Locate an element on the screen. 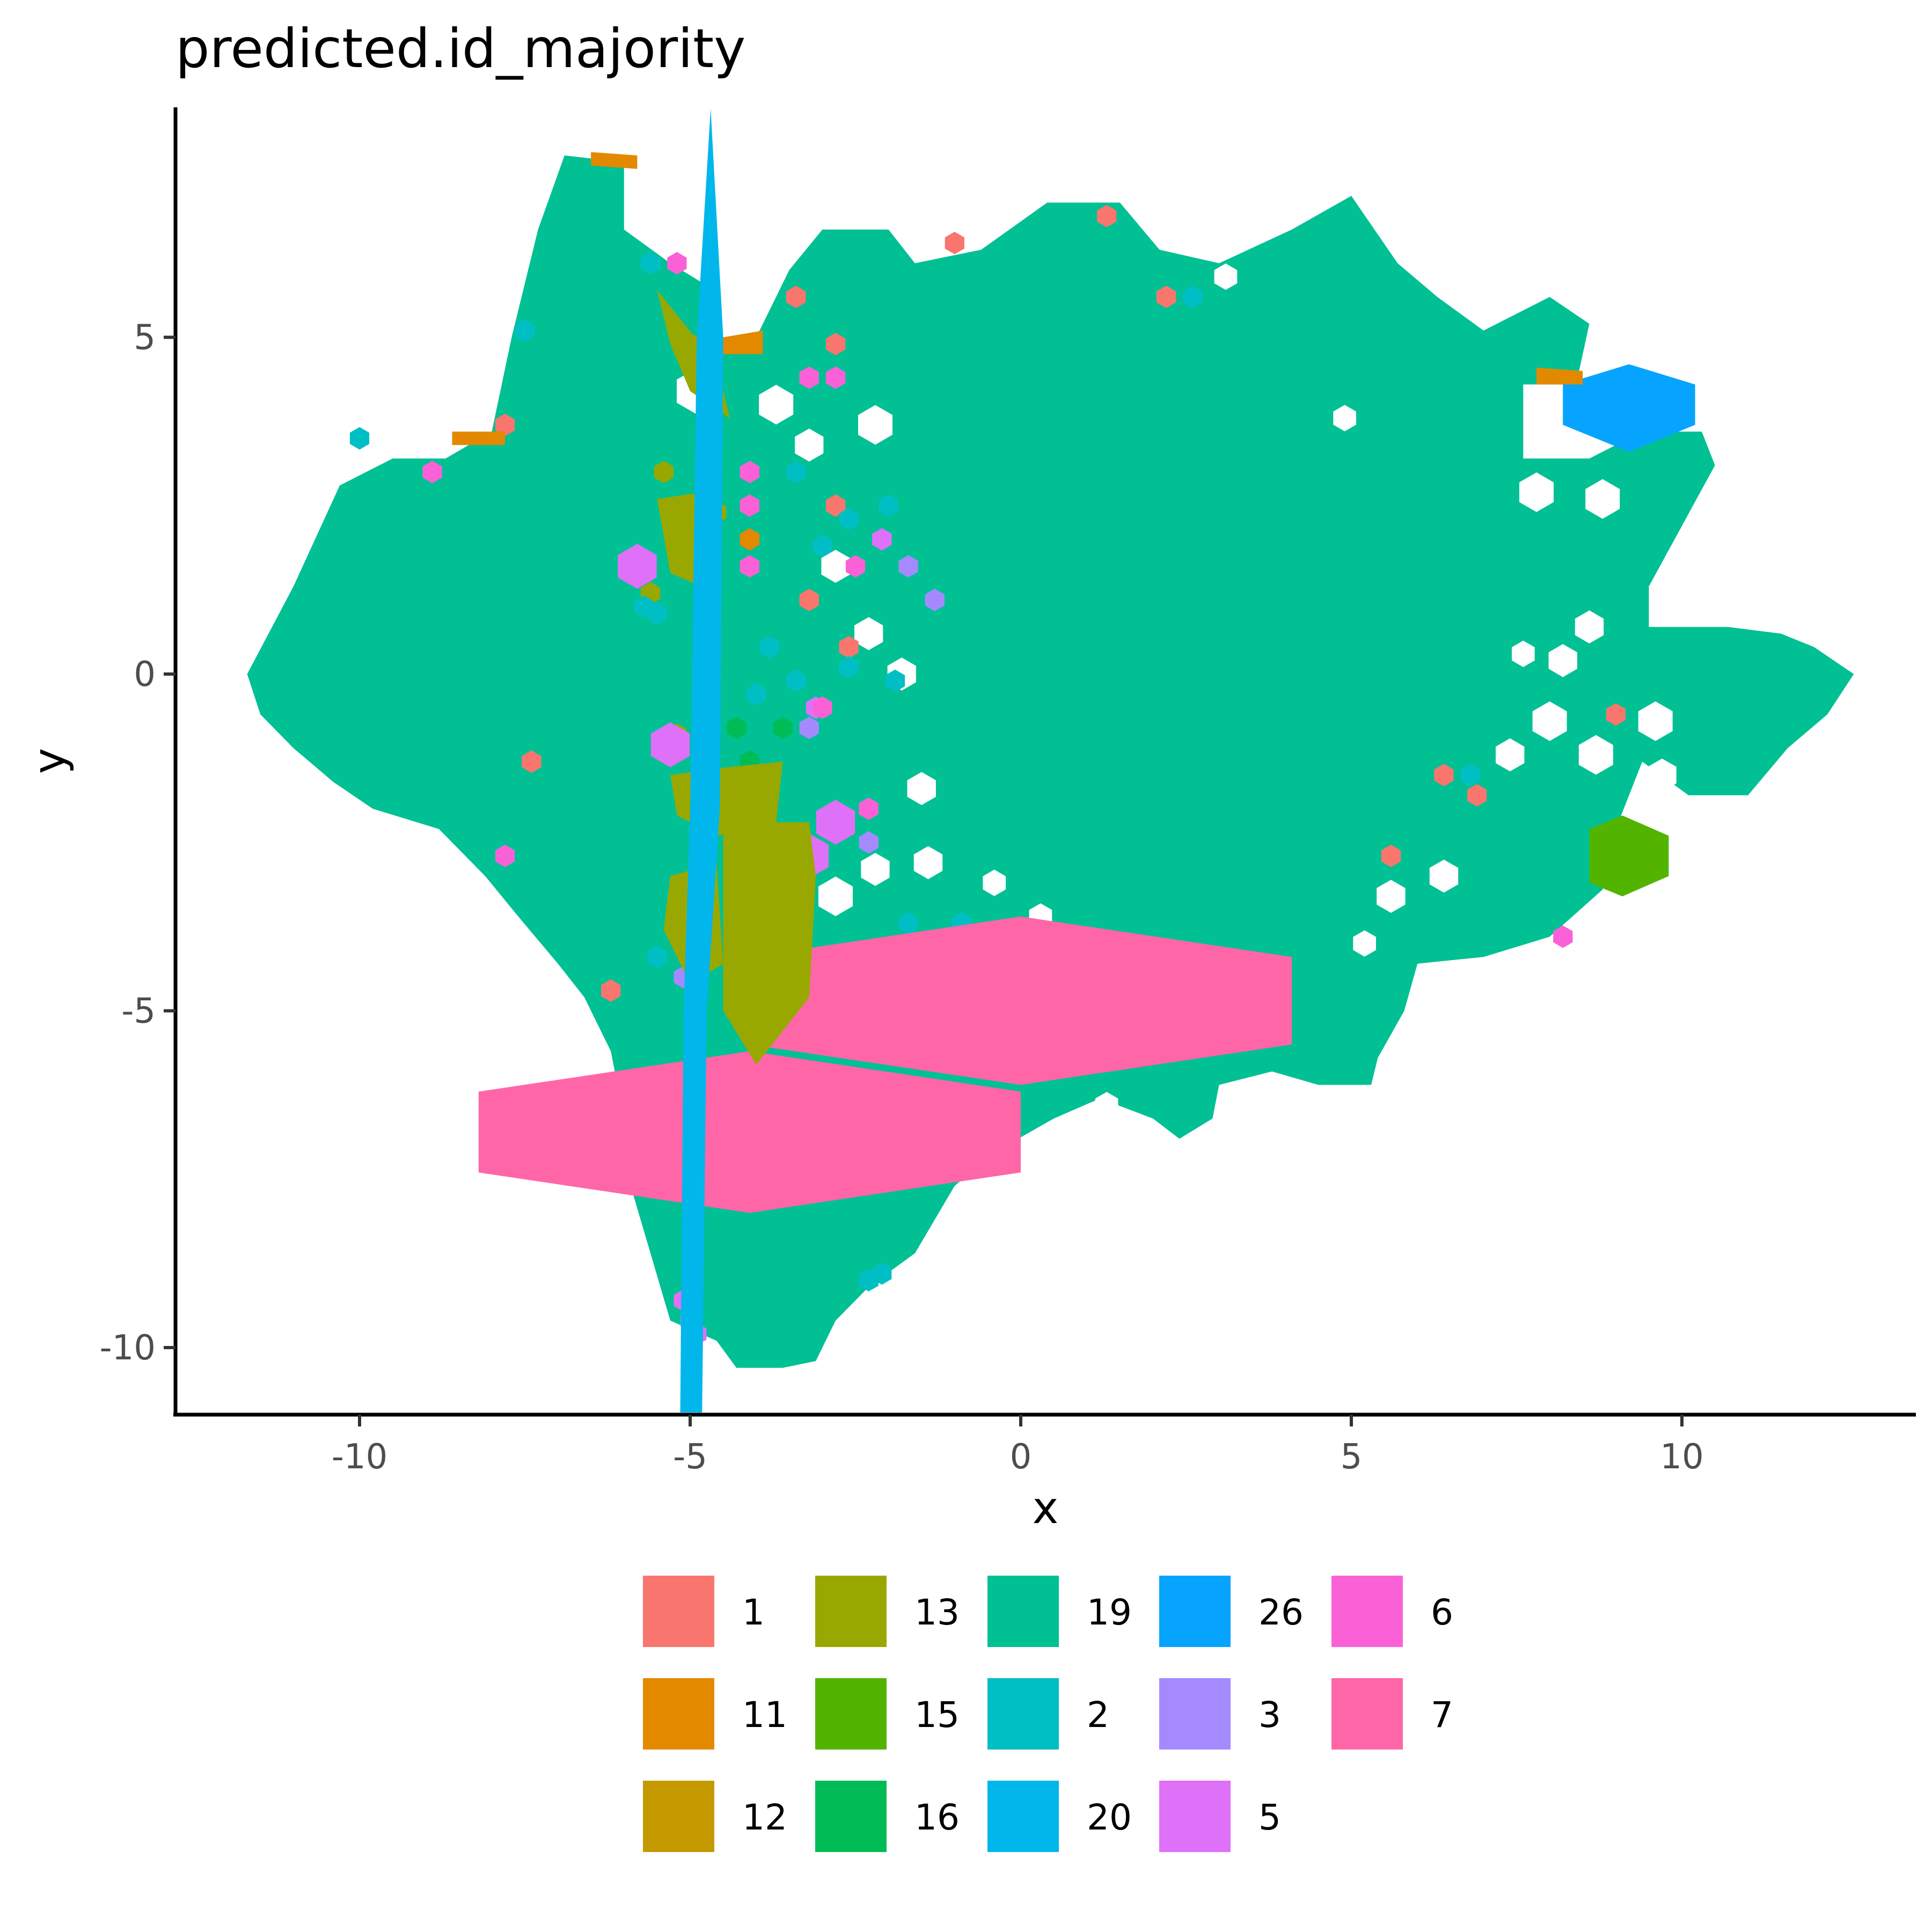 The width and height of the screenshot is (1932, 1932). y-ticks: -10 -5 0 5 is located at coordinates (137, 843).